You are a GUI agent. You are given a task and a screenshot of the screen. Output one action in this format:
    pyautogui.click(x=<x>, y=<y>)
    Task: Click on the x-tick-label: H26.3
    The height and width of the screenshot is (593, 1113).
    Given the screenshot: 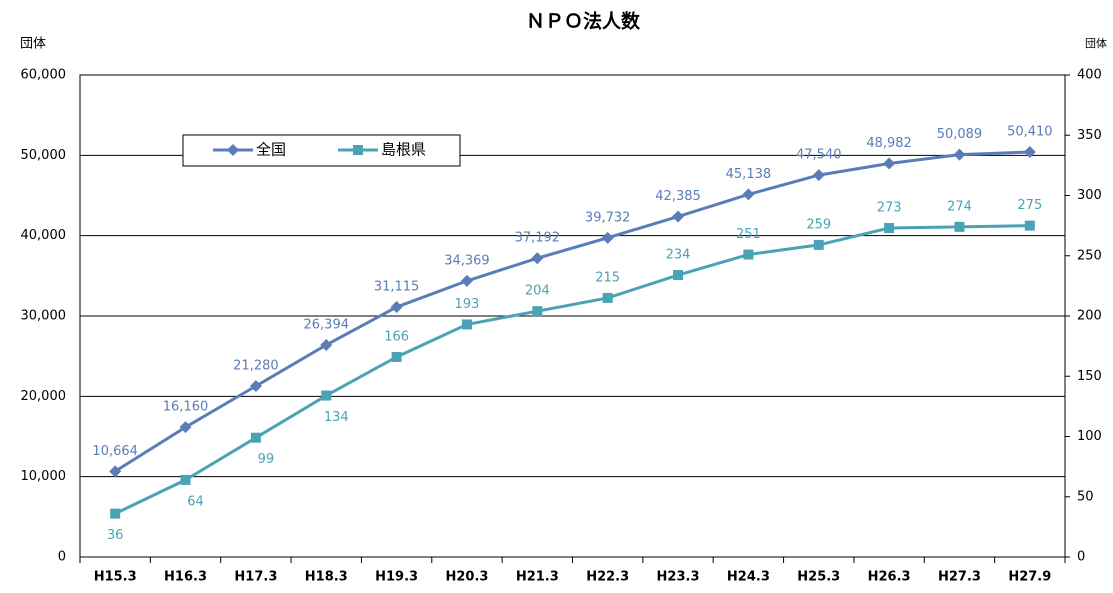 What is the action you would take?
    pyautogui.click(x=889, y=577)
    